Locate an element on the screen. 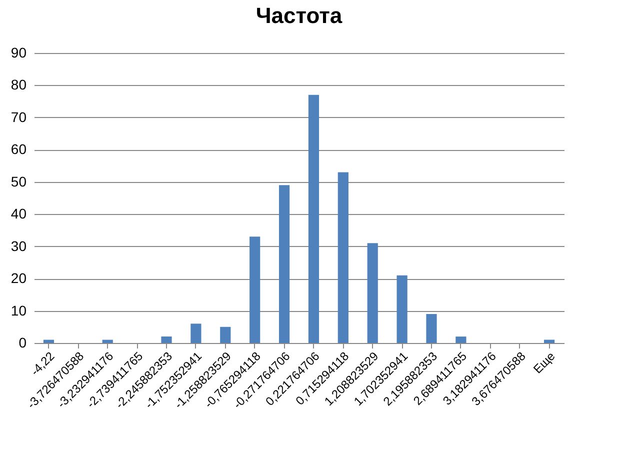 Image resolution: width=620 pixels, height=474 pixels. y-tick-label: 30 is located at coordinates (18, 246).